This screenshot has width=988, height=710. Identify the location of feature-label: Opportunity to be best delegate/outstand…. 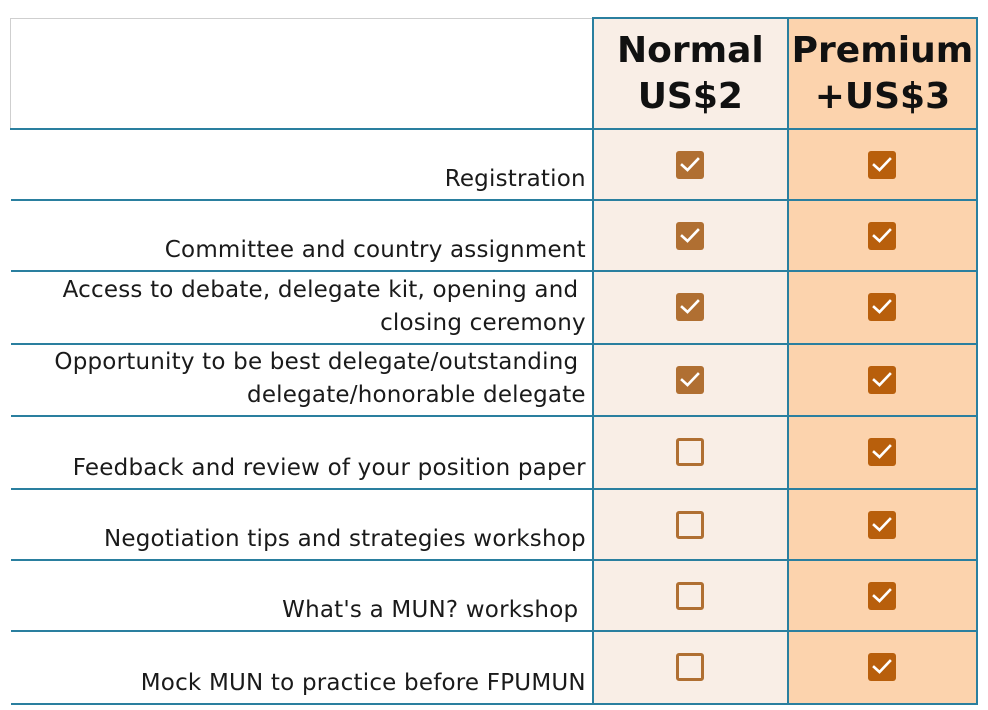
(302, 380).